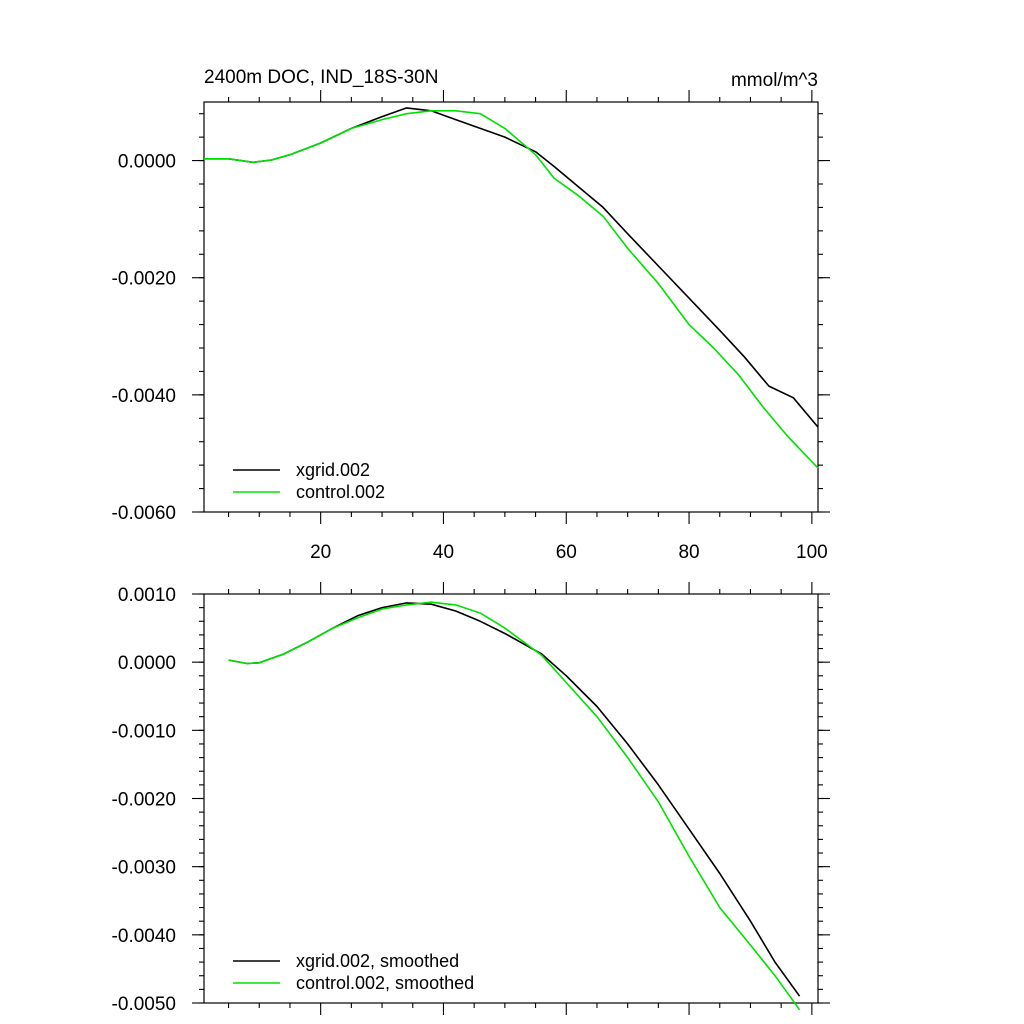 This screenshot has height=1024, width=1024. Describe the element at coordinates (144, 731) in the screenshot. I see `y-tick-label: -0.0010` at that location.